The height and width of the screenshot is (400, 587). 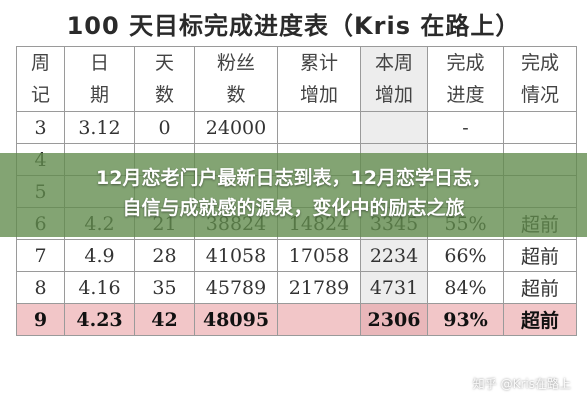 I want to click on table-cell: 8, so click(x=40, y=287).